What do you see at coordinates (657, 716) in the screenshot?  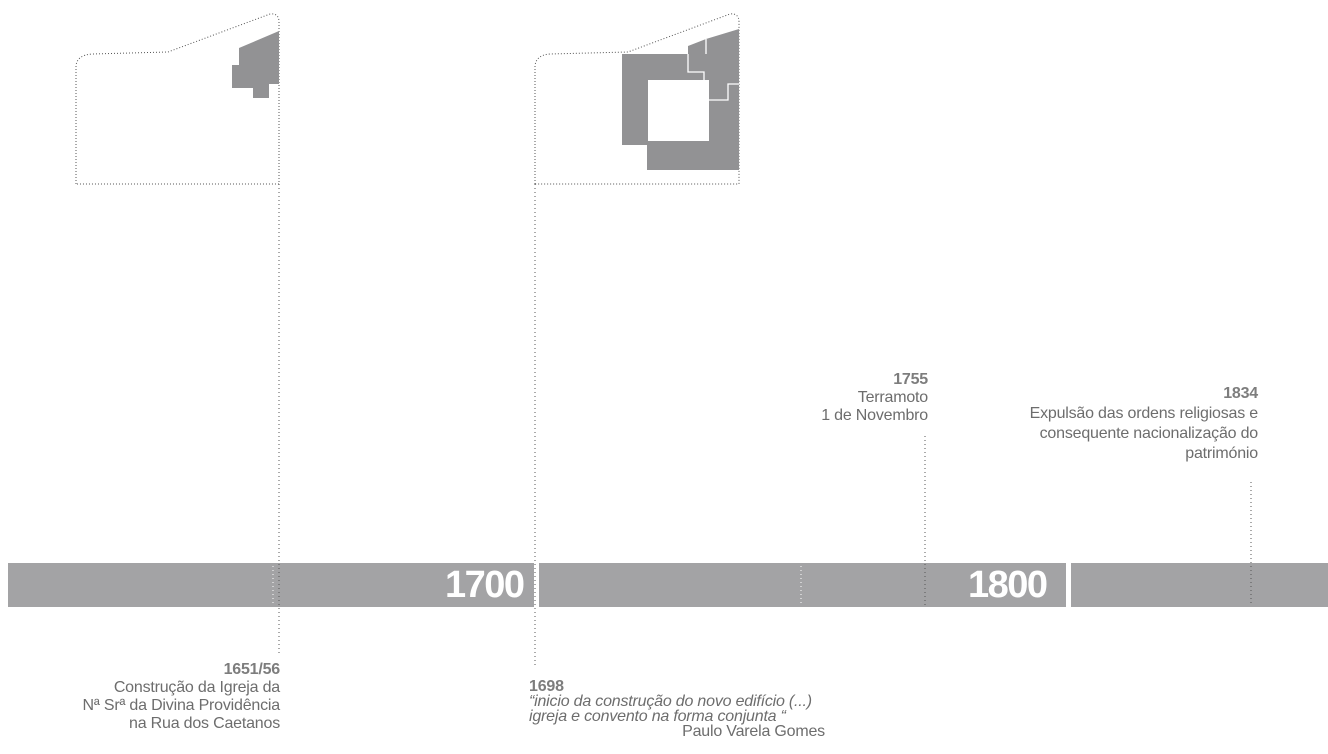 I see `event-quote-line: igreja e convento na forma conjunta “` at bounding box center [657, 716].